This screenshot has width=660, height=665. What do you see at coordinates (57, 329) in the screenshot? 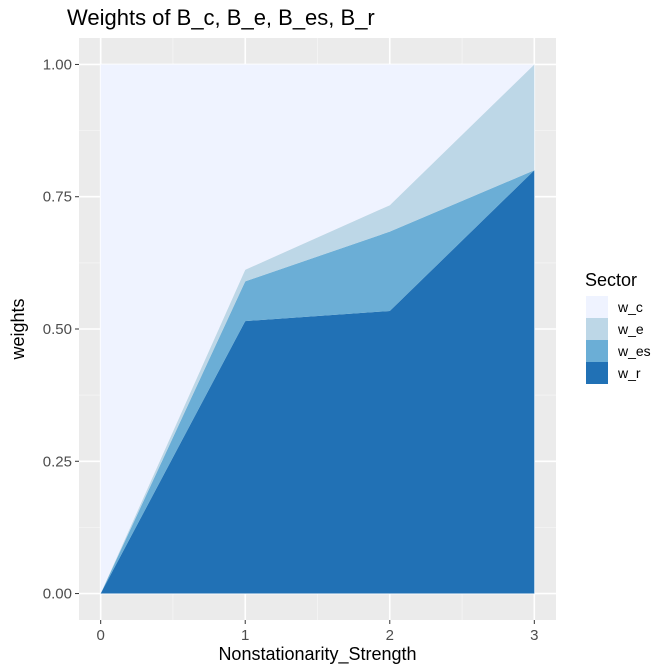
I see `y-tick-label: 0.50` at bounding box center [57, 329].